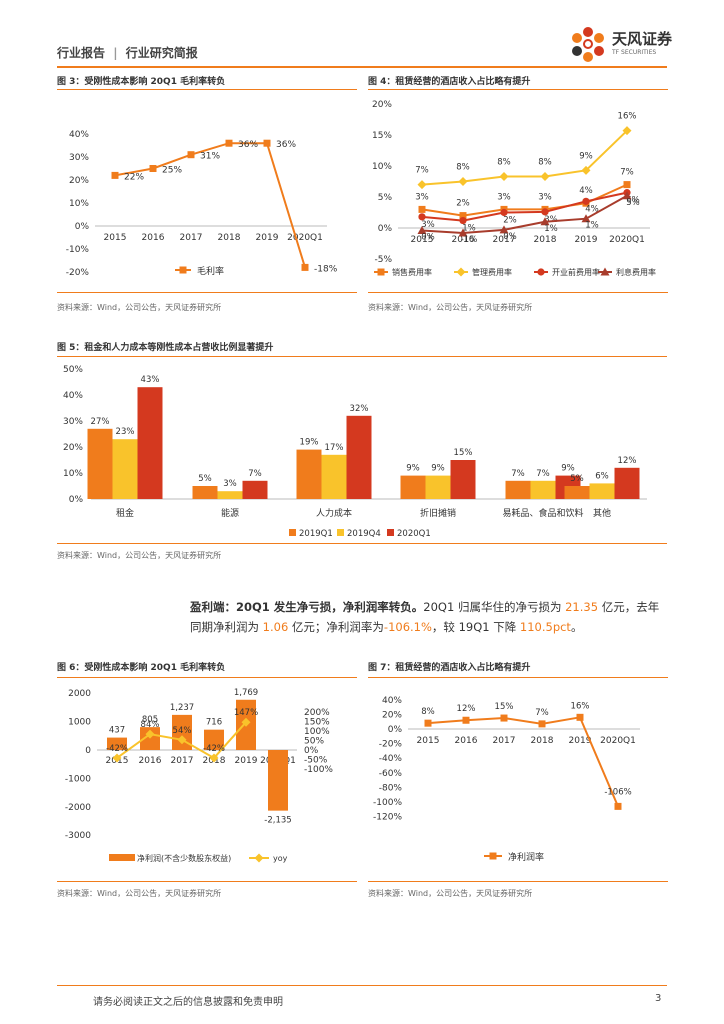 This screenshot has height=1024, width=724. What do you see at coordinates (412, 272) in the screenshot?
I see `legend-label: 销售费用率` at bounding box center [412, 272].